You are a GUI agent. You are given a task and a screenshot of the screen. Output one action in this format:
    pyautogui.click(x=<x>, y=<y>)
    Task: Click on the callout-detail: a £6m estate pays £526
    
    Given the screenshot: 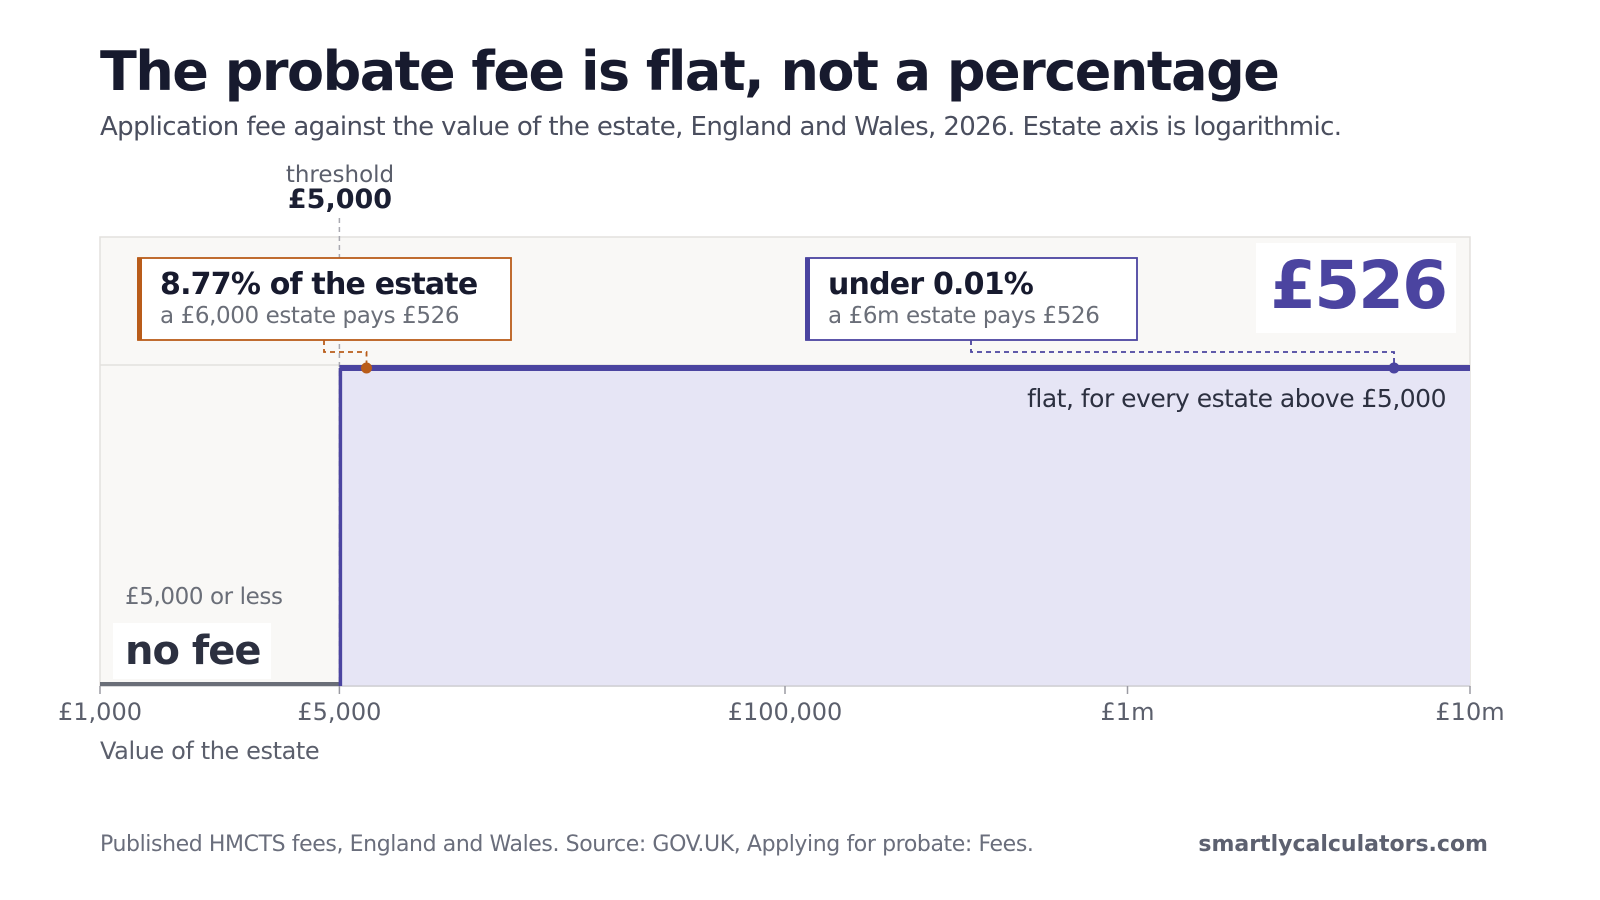 What is the action you would take?
    pyautogui.click(x=963, y=316)
    